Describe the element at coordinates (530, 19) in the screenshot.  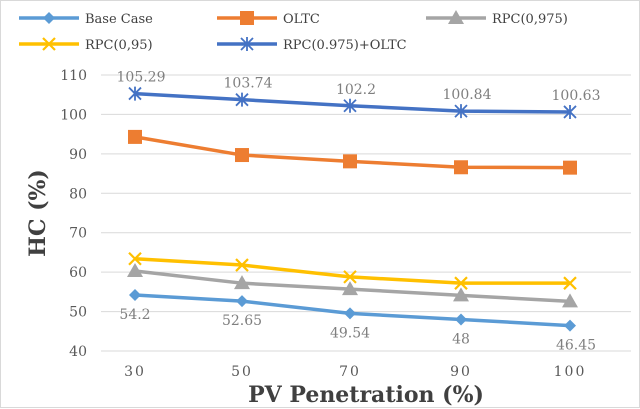
I see `legend-label-rpc-0-975: RPC(0,975)` at that location.